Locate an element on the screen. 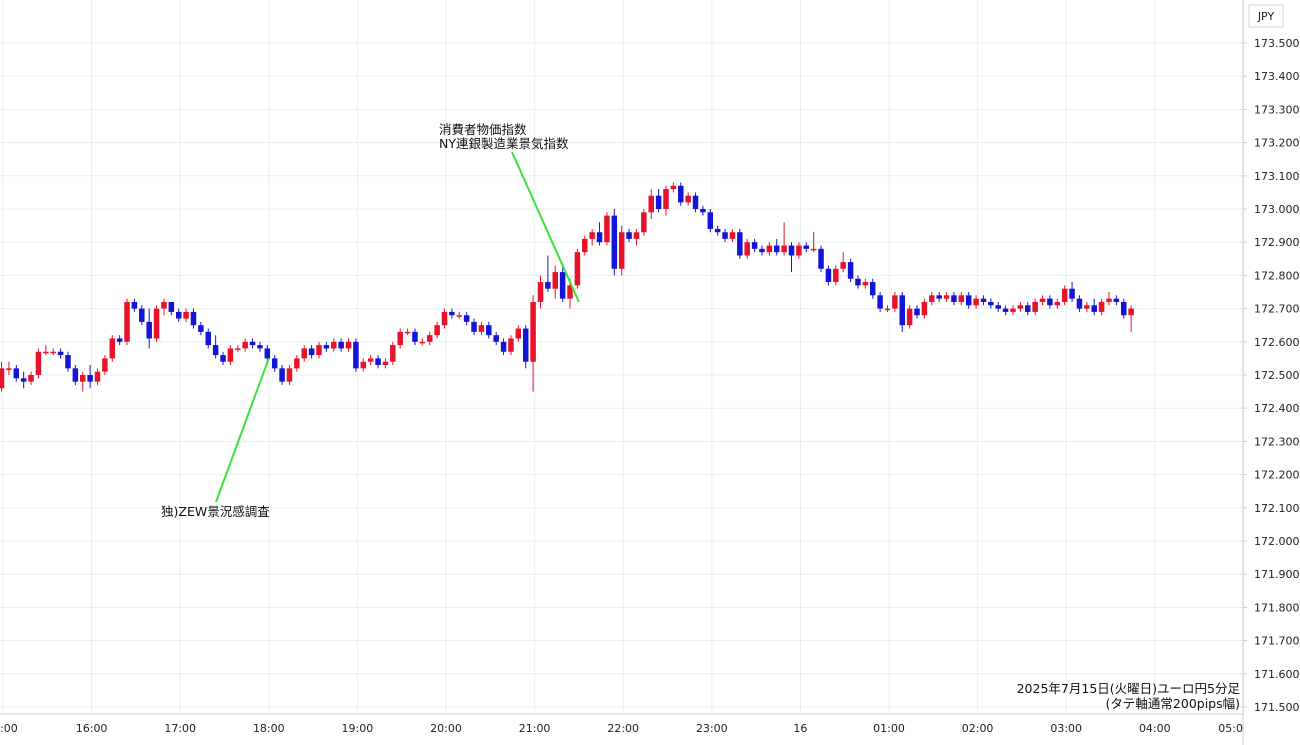  time-tick-label: 23:00 is located at coordinates (712, 728).